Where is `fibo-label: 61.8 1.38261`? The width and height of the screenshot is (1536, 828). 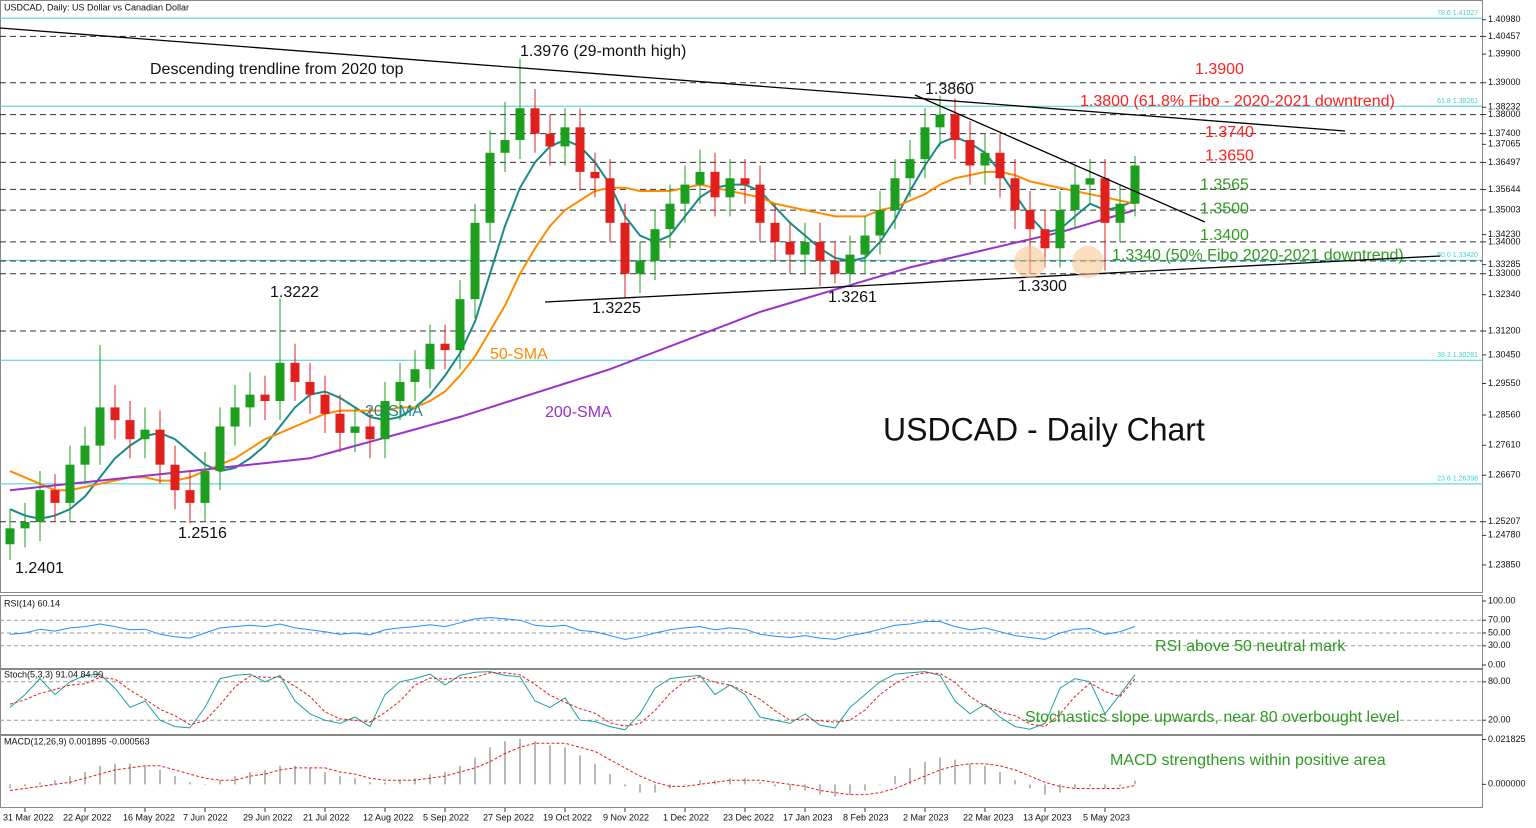
fibo-label: 61.8 1.38261 is located at coordinates (1457, 101).